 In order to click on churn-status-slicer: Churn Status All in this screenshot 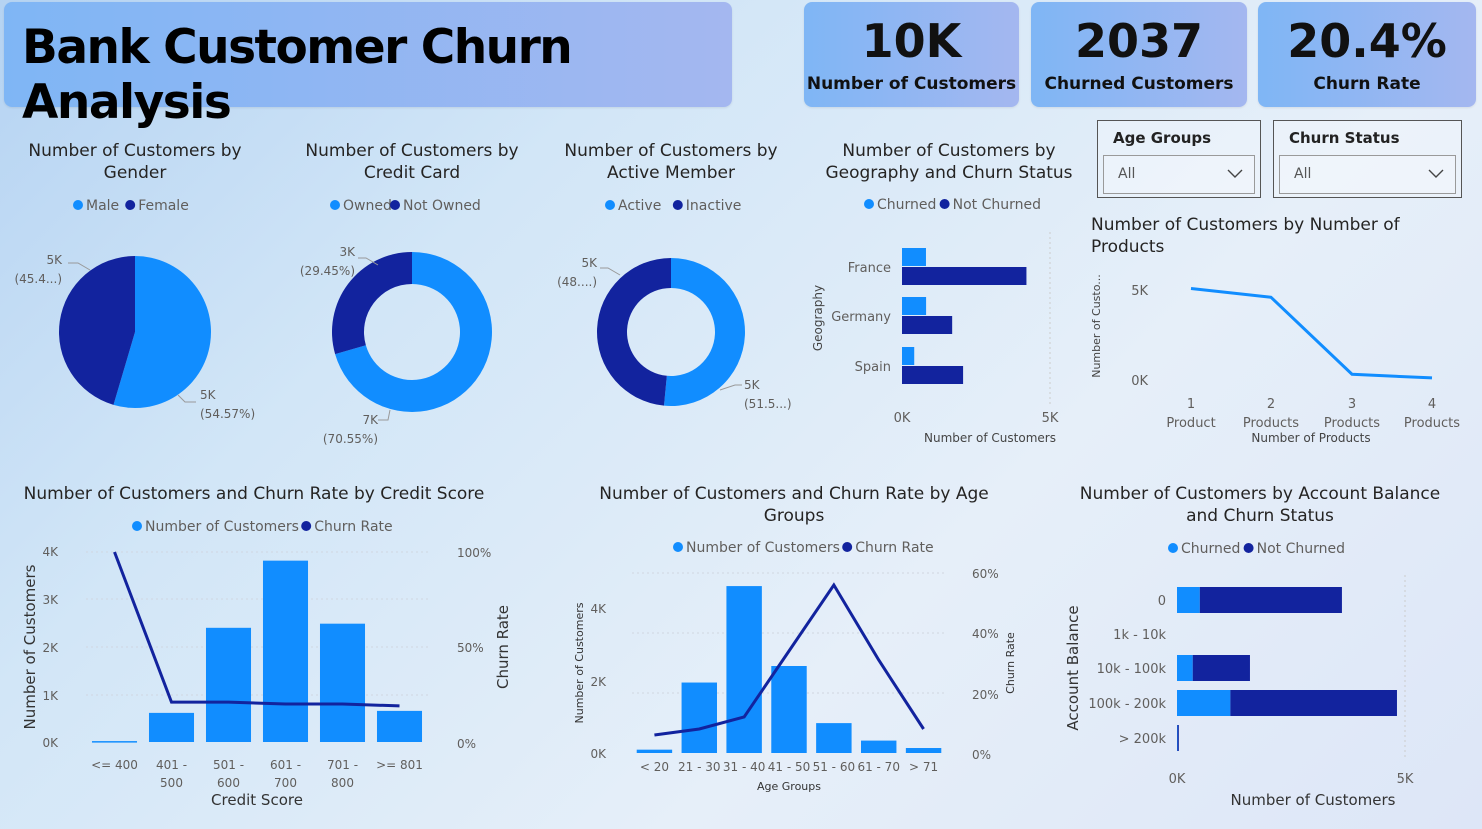, I will do `click(1367, 159)`.